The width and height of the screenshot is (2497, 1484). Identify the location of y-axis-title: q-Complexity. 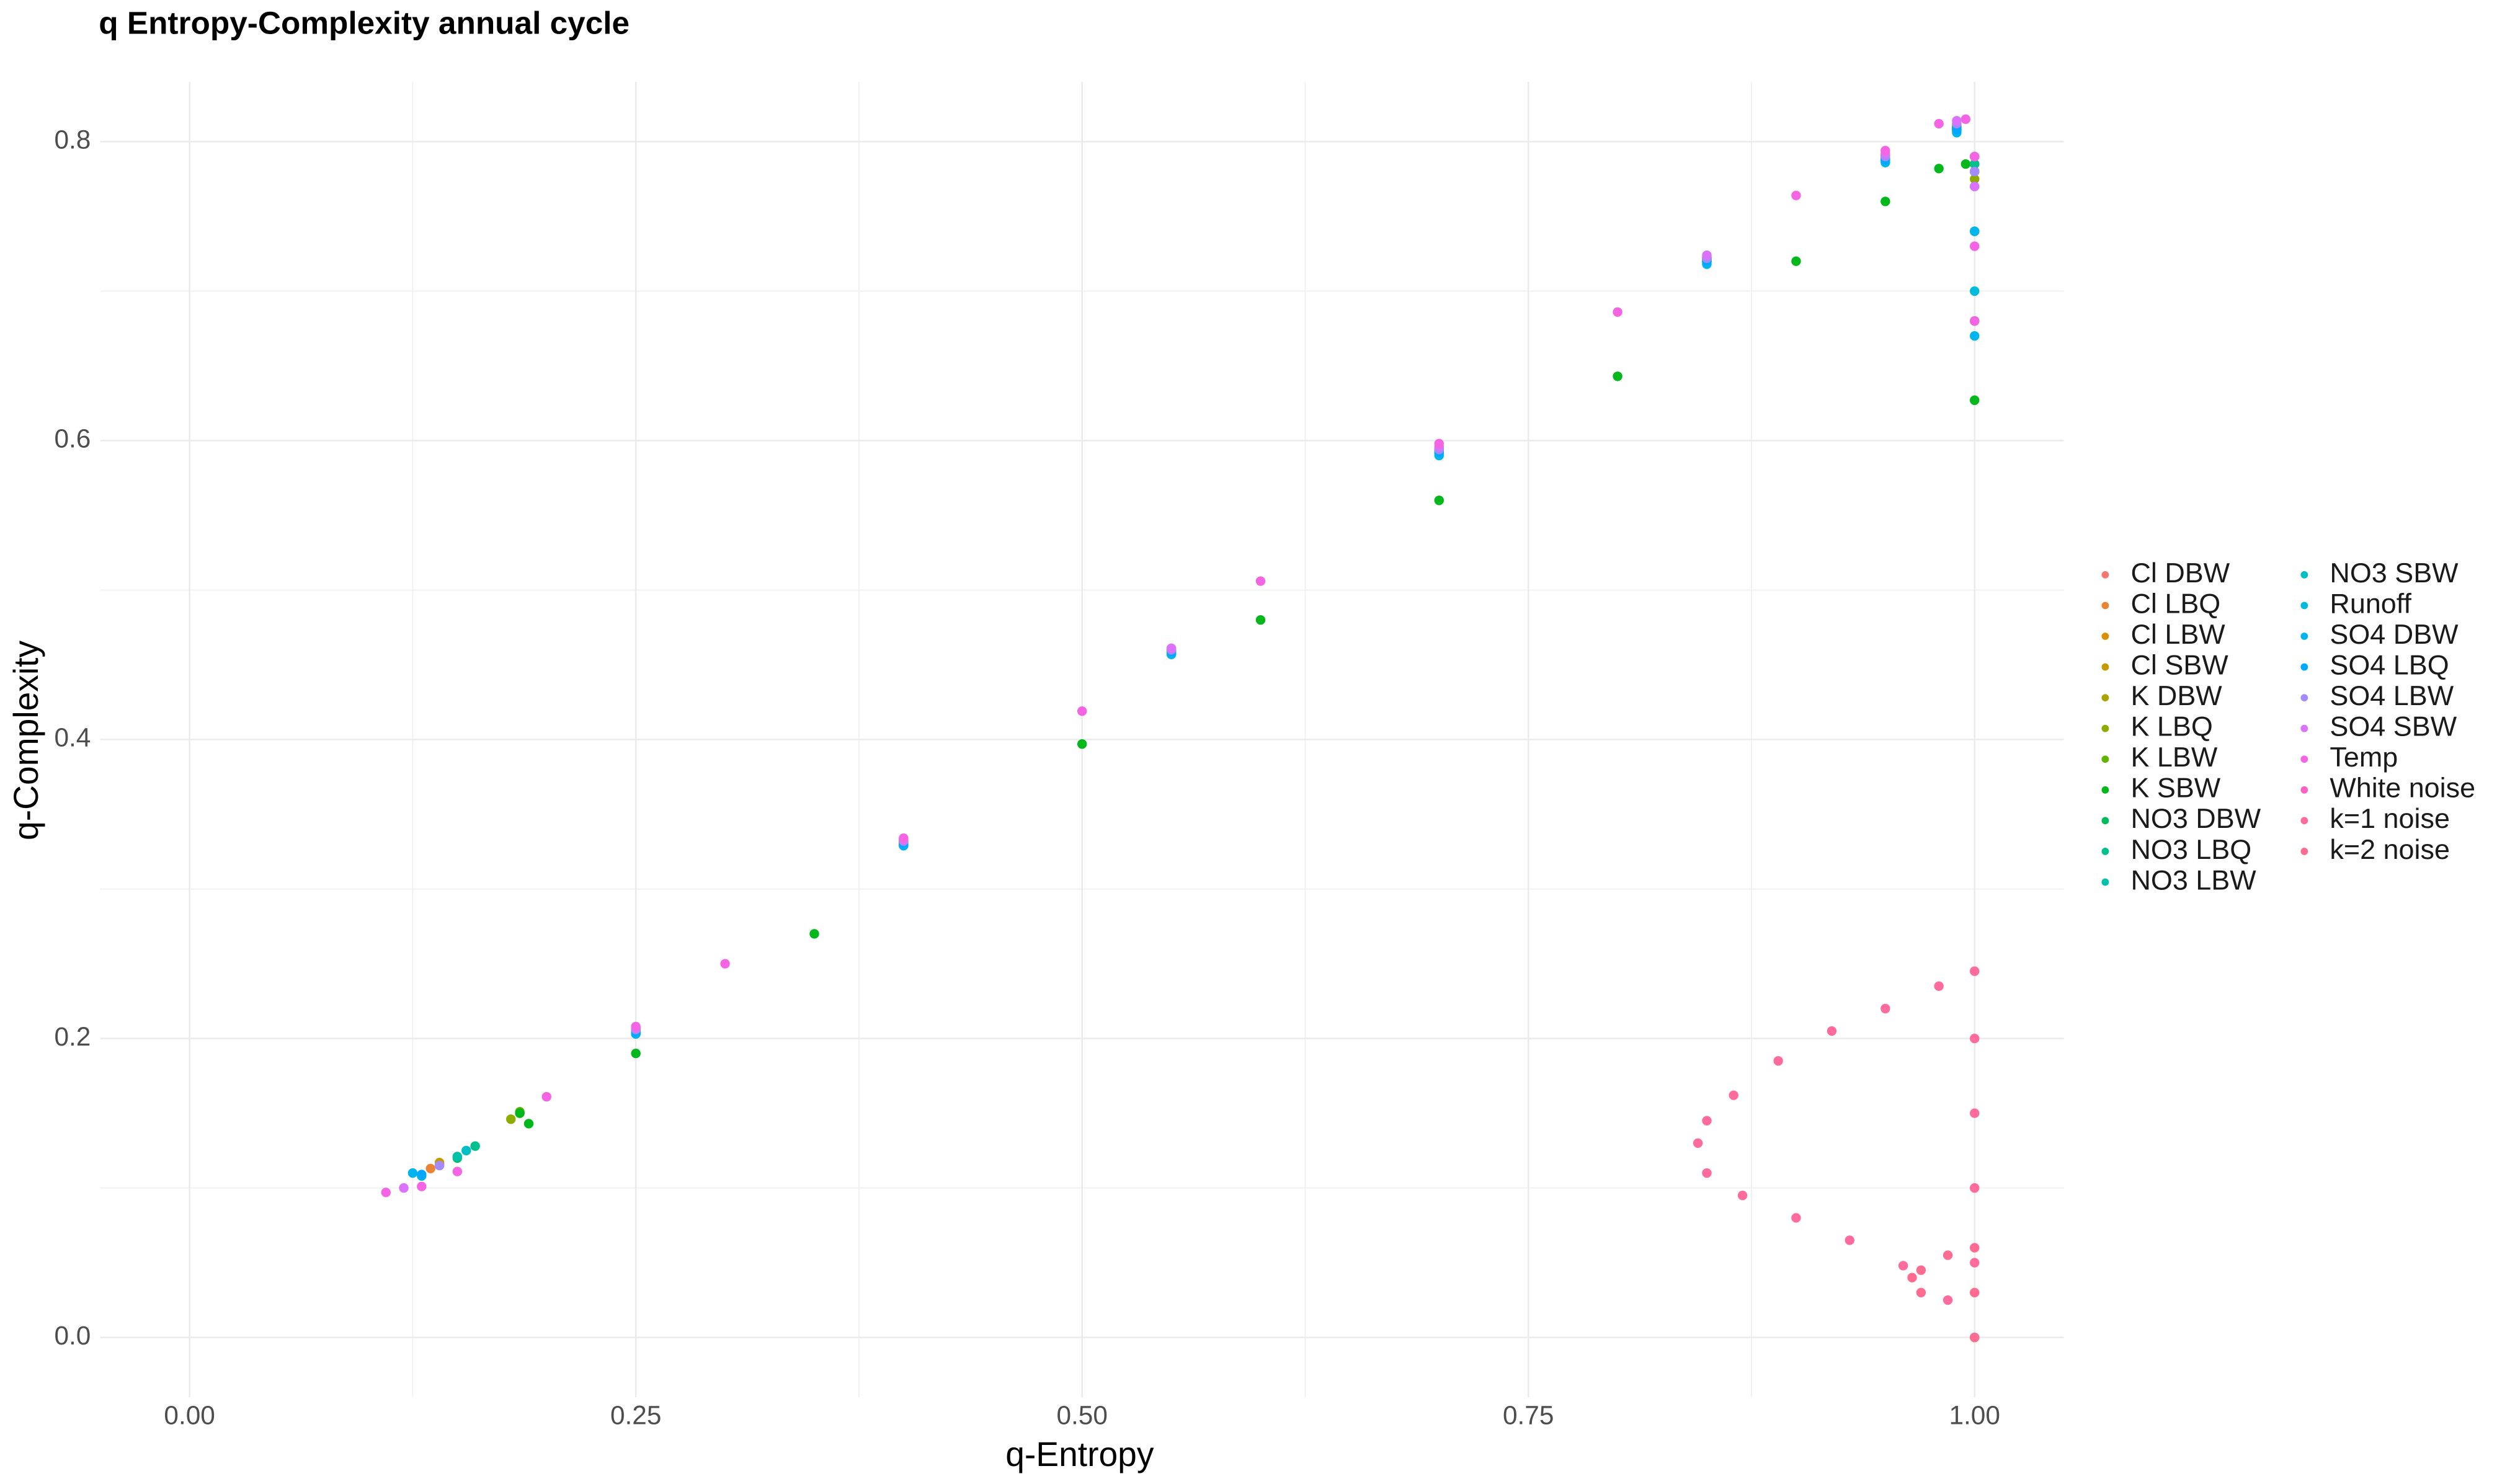
(26, 740).